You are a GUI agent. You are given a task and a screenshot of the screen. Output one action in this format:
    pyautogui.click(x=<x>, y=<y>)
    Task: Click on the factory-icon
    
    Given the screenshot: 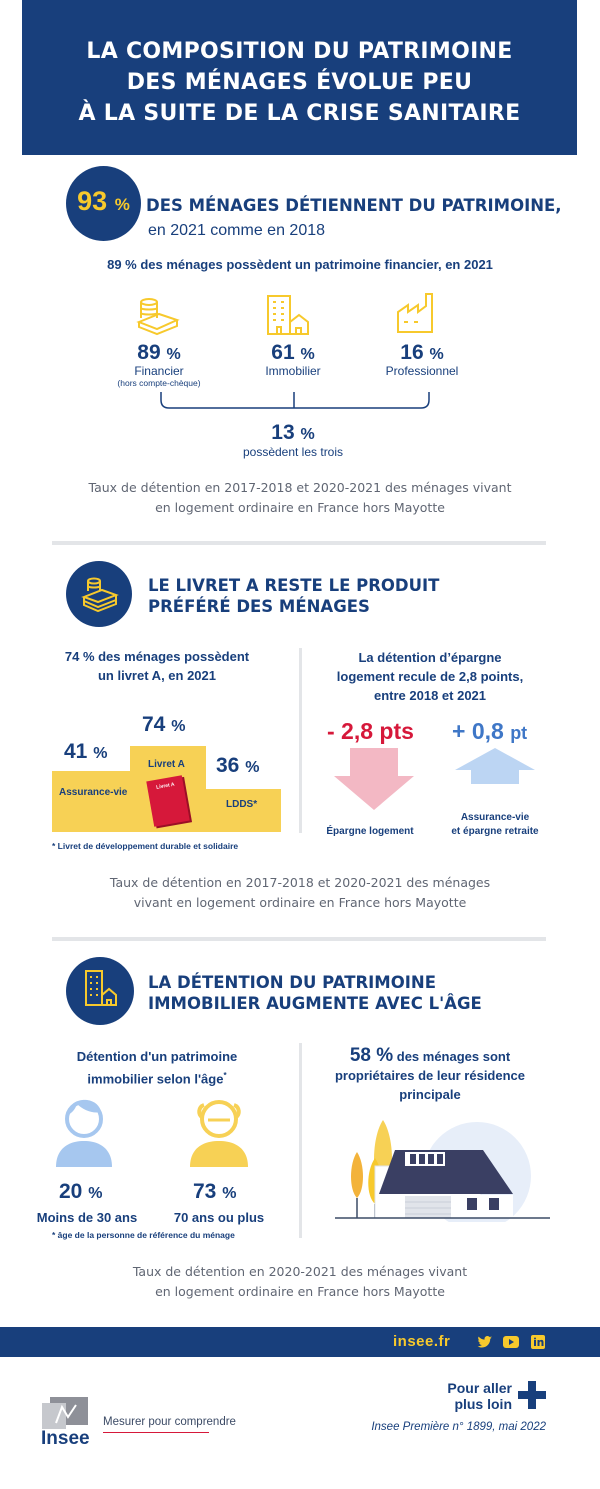 What is the action you would take?
    pyautogui.click(x=415, y=313)
    